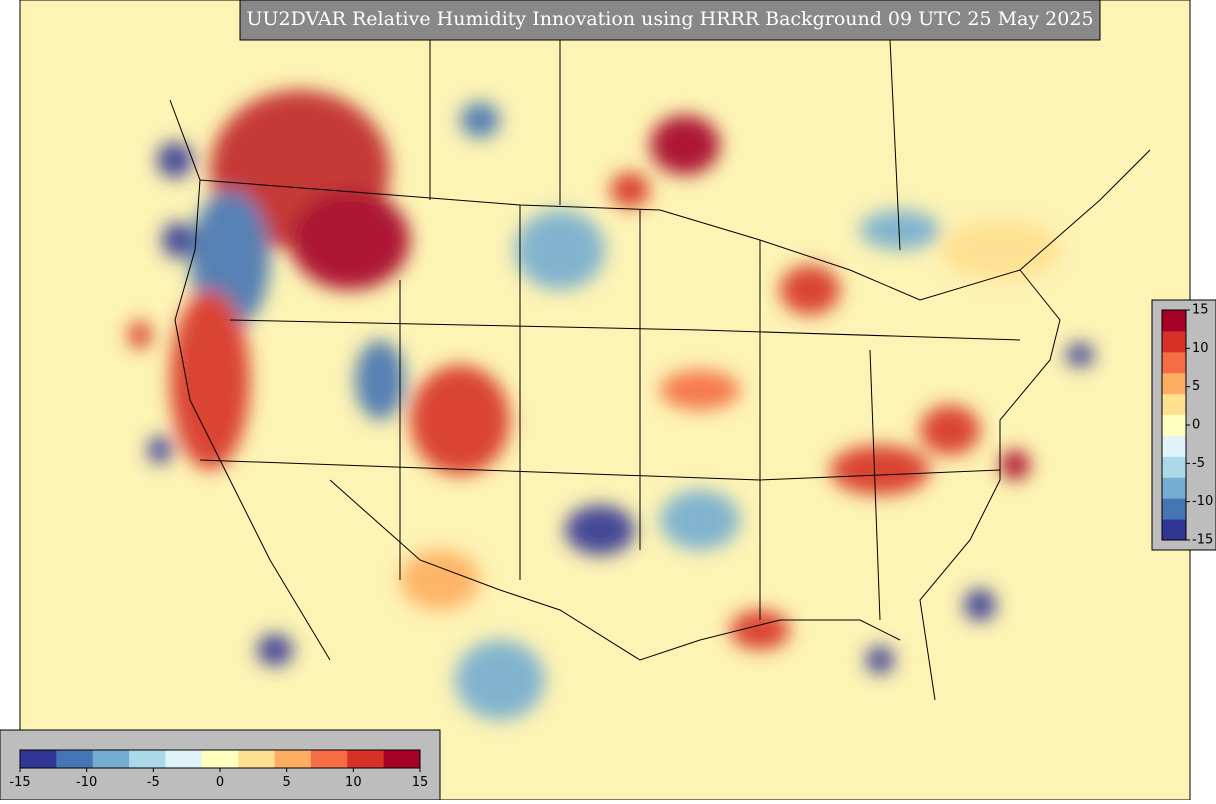 This screenshot has width=1216, height=804. Describe the element at coordinates (219, 769) in the screenshot. I see `colorbar: -15 -10 -5 0 5 10 15` at that location.